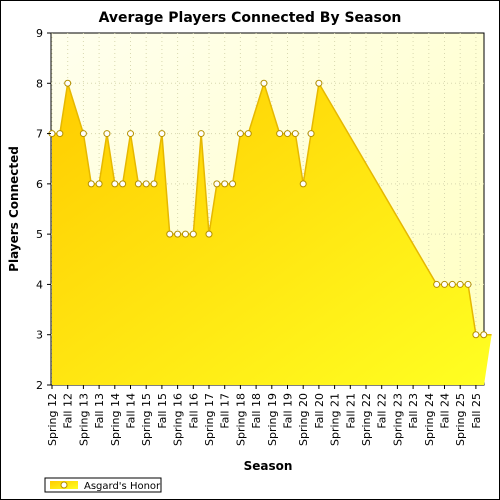 This screenshot has height=500, width=500. Describe the element at coordinates (193, 411) in the screenshot. I see `x-tick-label: Fall 16` at that location.